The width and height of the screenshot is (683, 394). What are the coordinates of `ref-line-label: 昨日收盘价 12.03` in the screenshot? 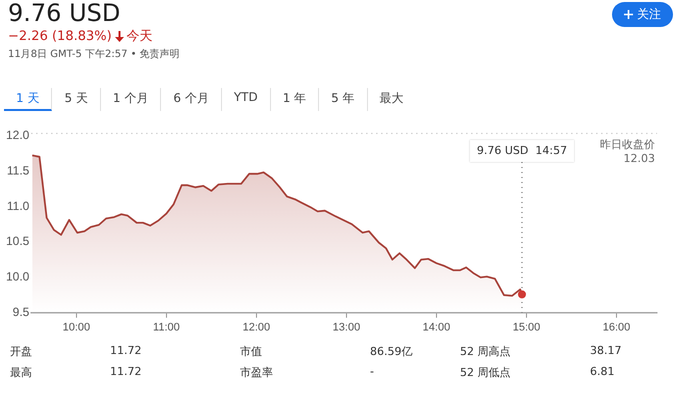 It's located at (627, 151).